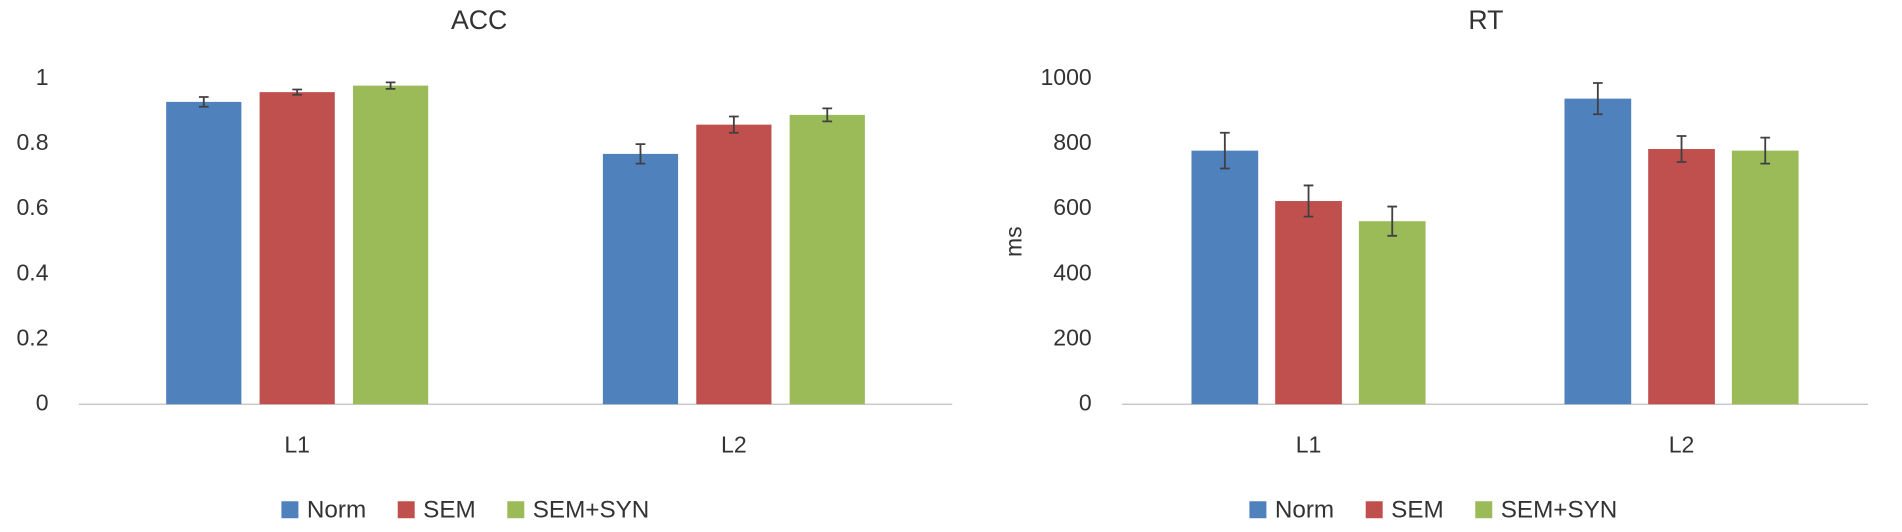  Describe the element at coordinates (1485, 20) in the screenshot. I see `chart-title: RT` at that location.